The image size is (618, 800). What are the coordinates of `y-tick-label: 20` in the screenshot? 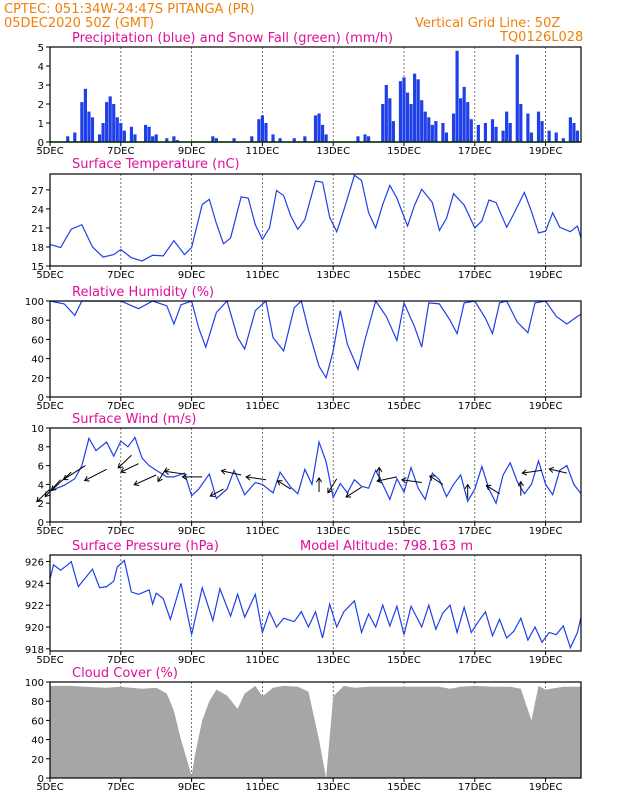 It's located at (37, 379).